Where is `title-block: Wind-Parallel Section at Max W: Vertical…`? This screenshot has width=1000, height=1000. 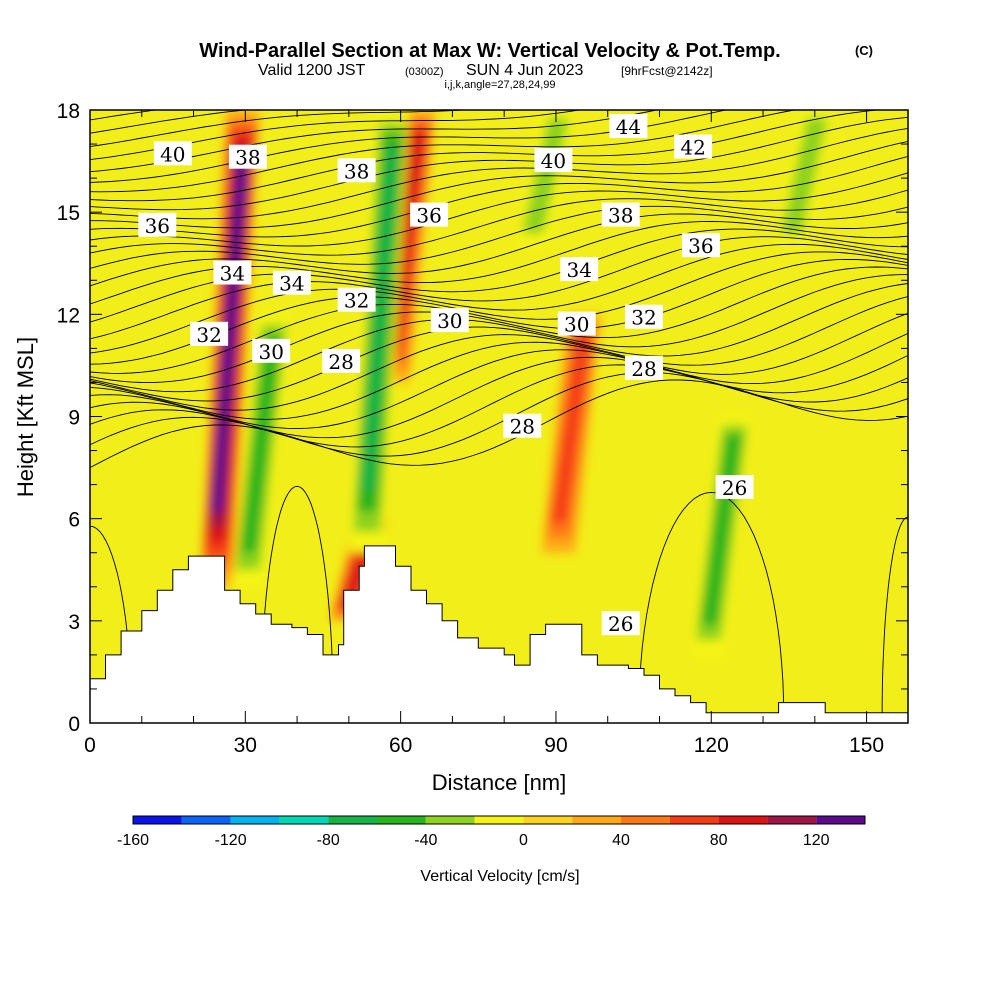 title-block: Wind-Parallel Section at Max W: Vertical… is located at coordinates (536, 65).